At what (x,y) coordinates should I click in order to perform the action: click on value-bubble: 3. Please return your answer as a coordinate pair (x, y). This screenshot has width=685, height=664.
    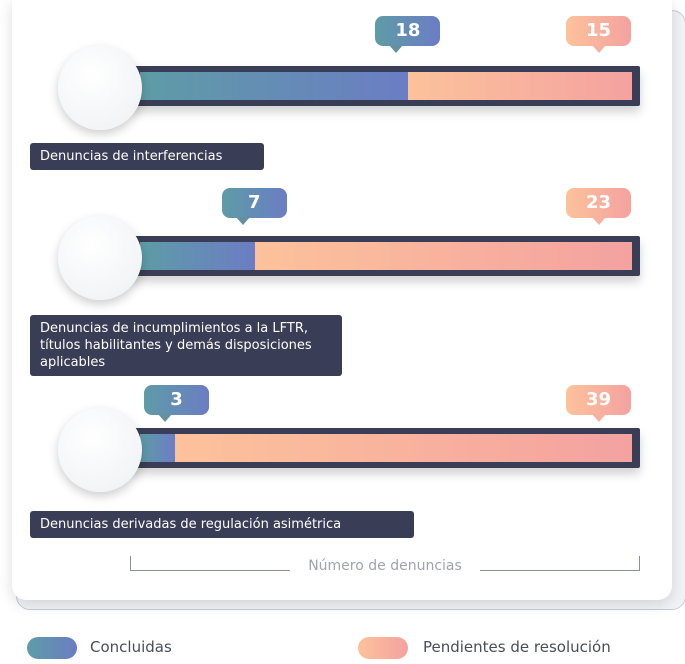
    Looking at the image, I should click on (176, 403).